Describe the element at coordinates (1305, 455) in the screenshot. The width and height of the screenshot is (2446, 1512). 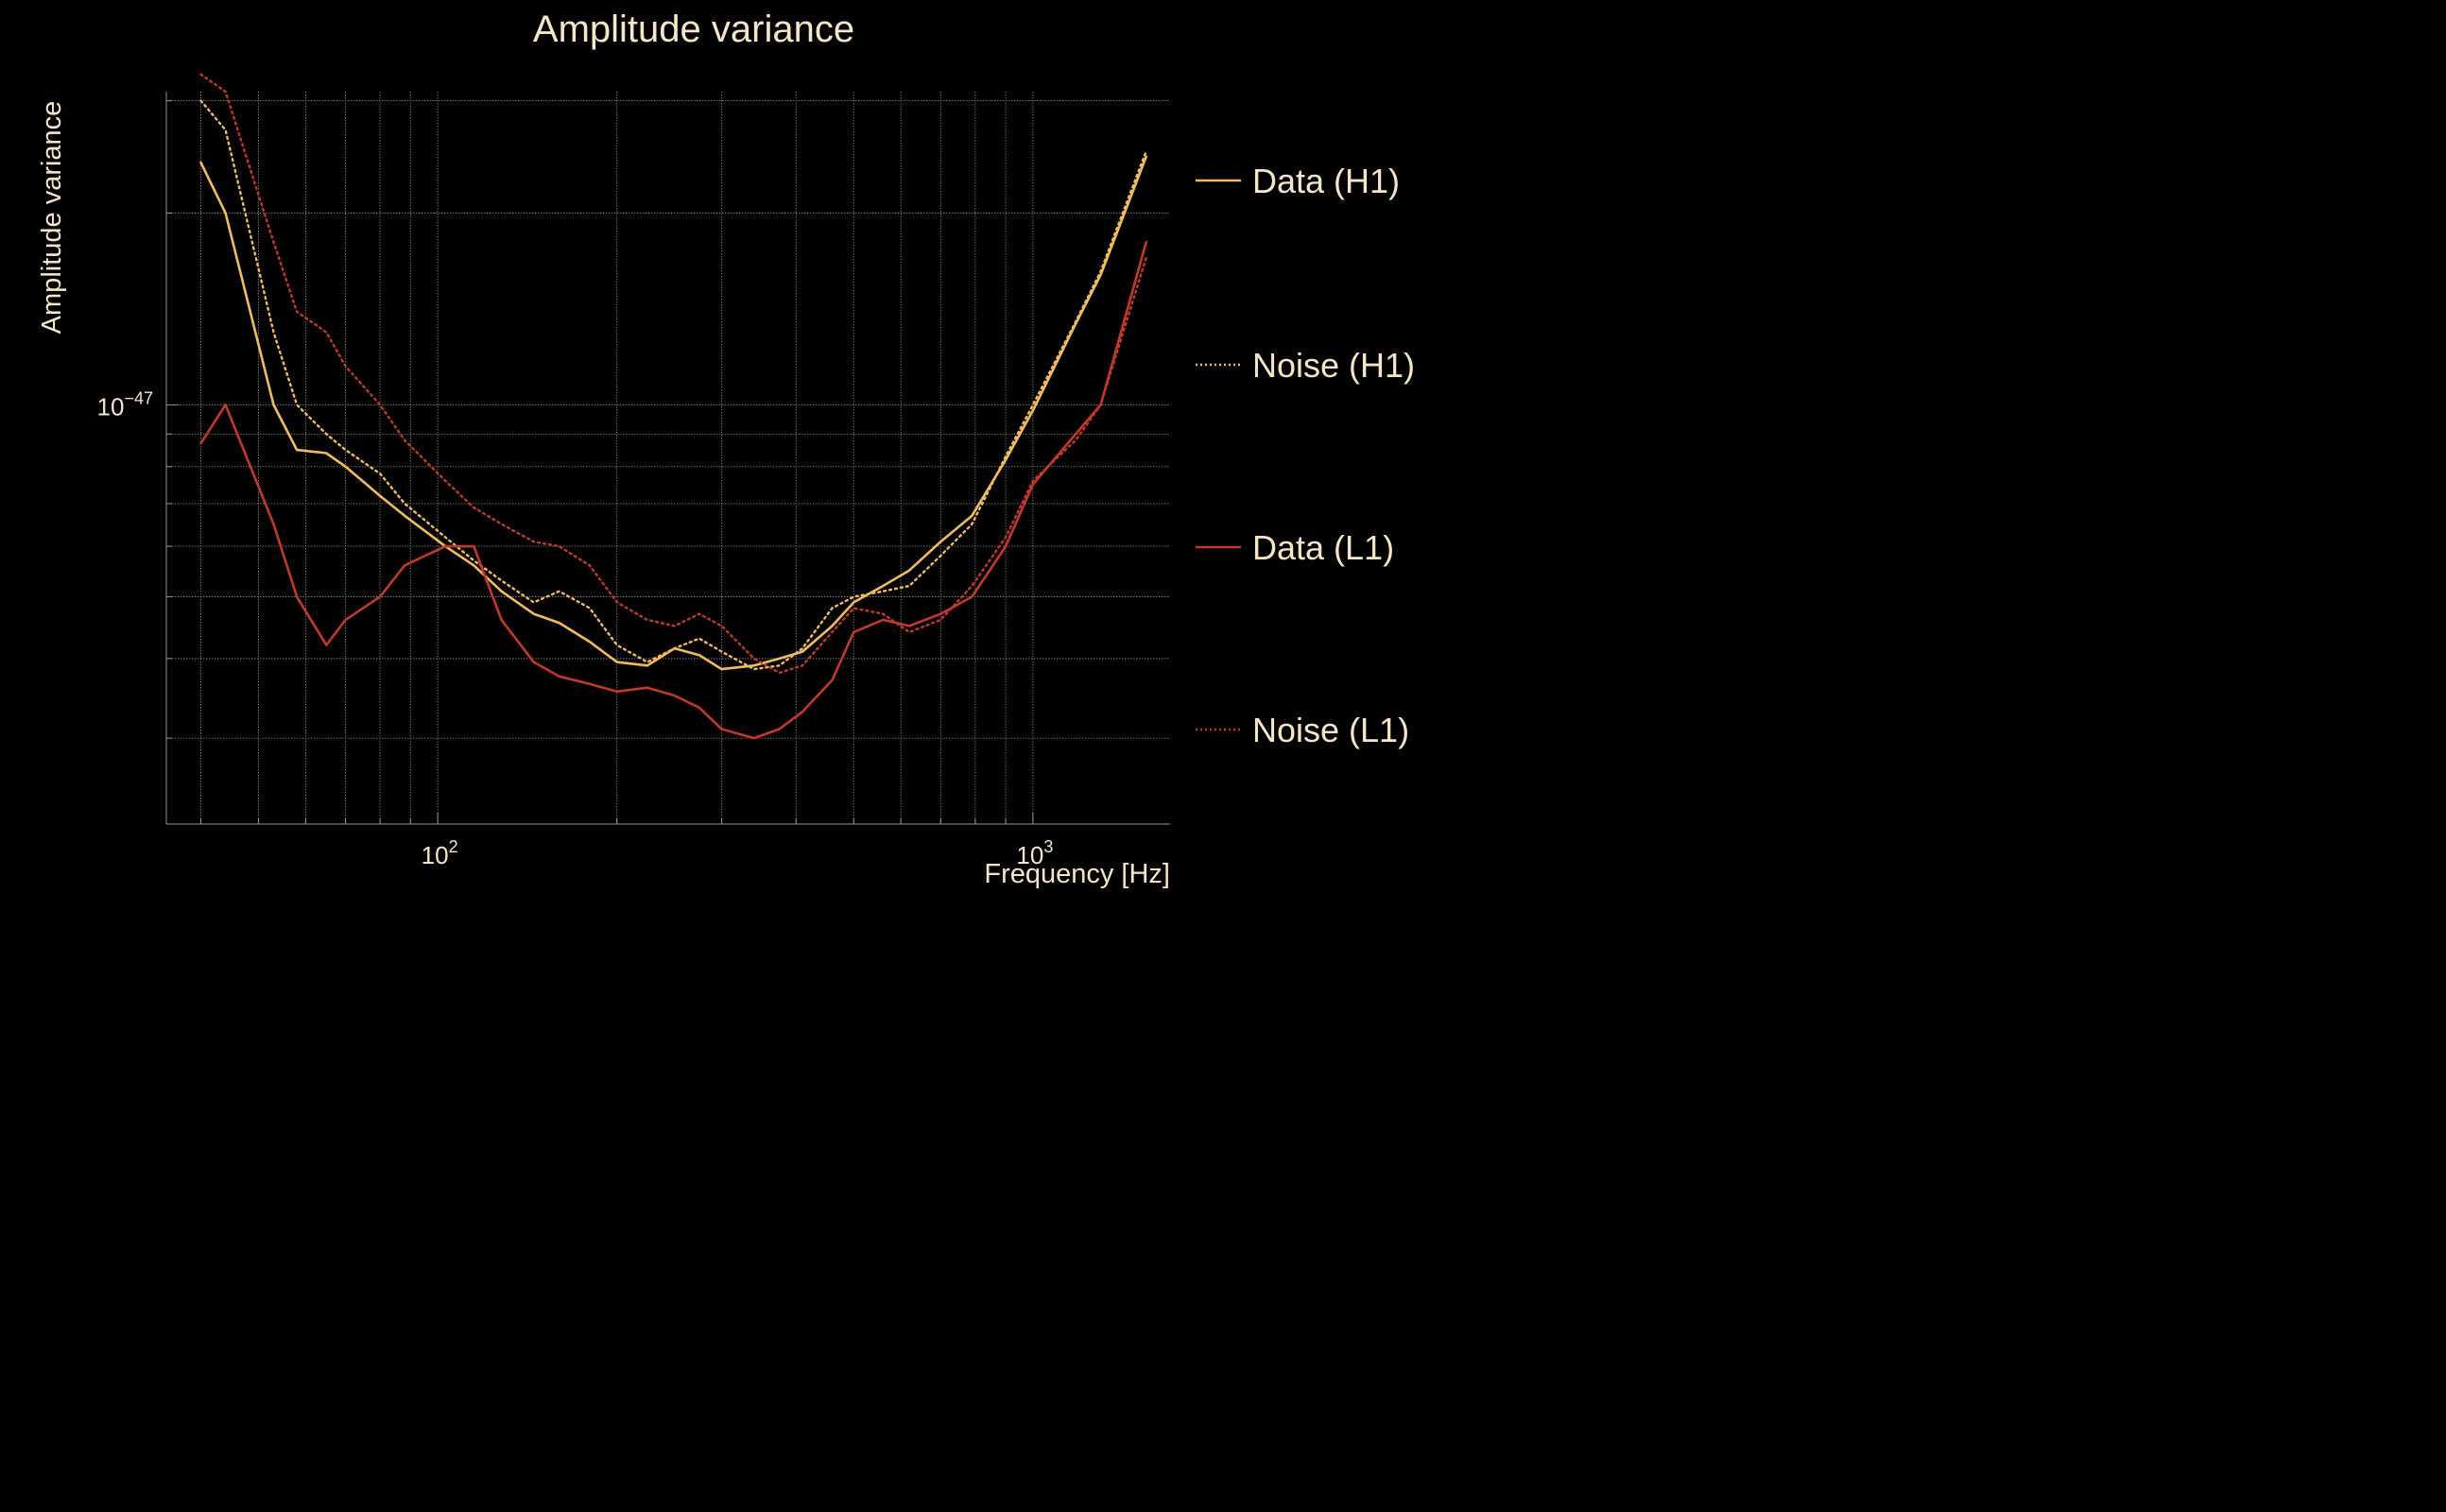
I see `legend: Data (H1) Noise (H1) Data (L1) Noise (L1)` at that location.